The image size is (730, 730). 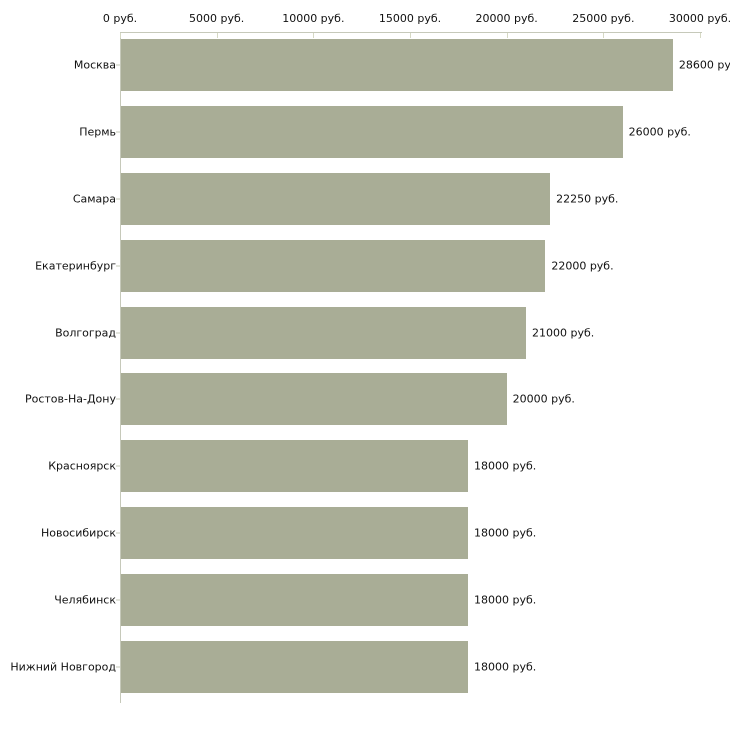 I want to click on category-label: Красноярск, so click(x=82, y=466).